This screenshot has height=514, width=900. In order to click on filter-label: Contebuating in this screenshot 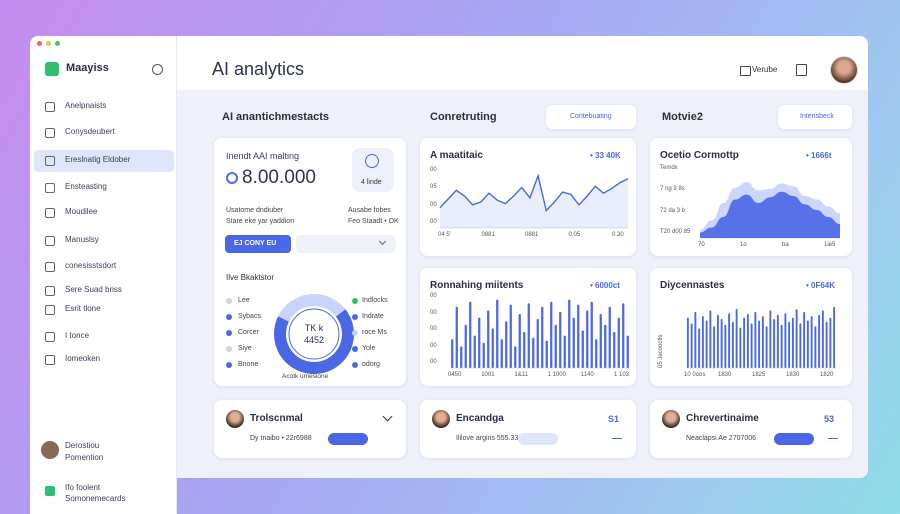, I will do `click(591, 116)`.